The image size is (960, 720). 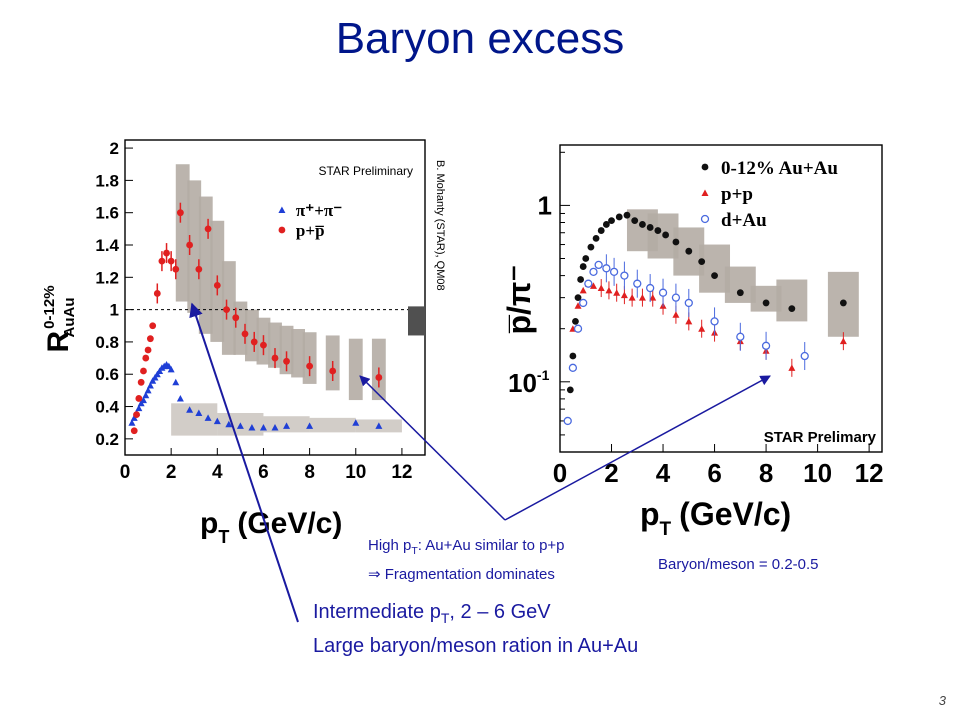 What do you see at coordinates (310, 230) in the screenshot?
I see `legend-label-proton: p+p̅` at bounding box center [310, 230].